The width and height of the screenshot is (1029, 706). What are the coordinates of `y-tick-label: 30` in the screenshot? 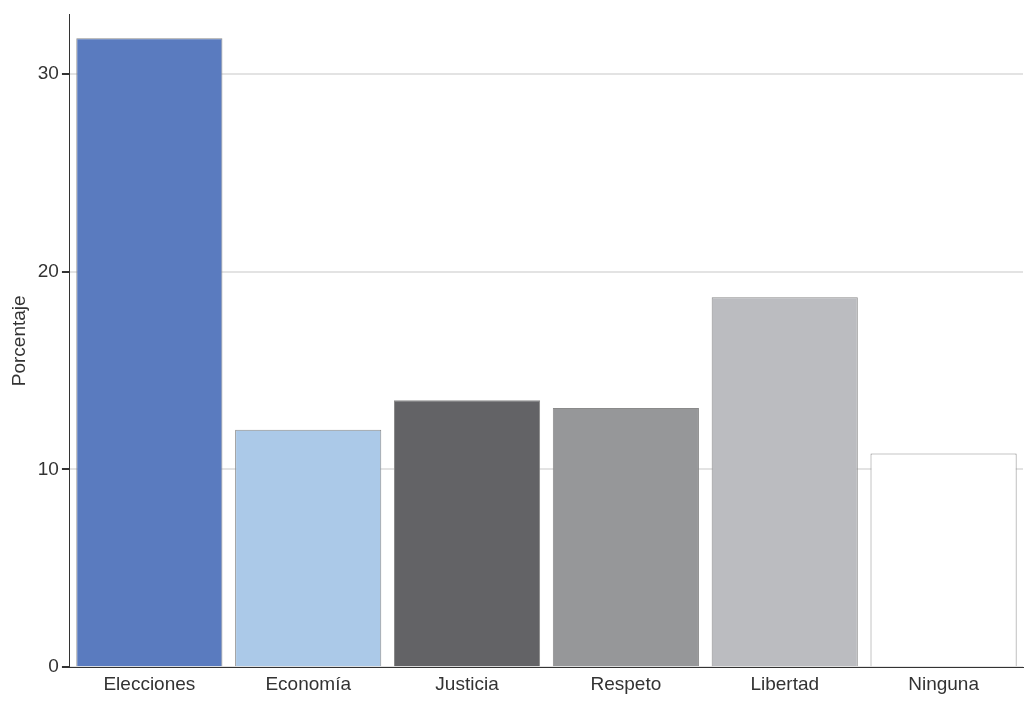 It's located at (48, 72).